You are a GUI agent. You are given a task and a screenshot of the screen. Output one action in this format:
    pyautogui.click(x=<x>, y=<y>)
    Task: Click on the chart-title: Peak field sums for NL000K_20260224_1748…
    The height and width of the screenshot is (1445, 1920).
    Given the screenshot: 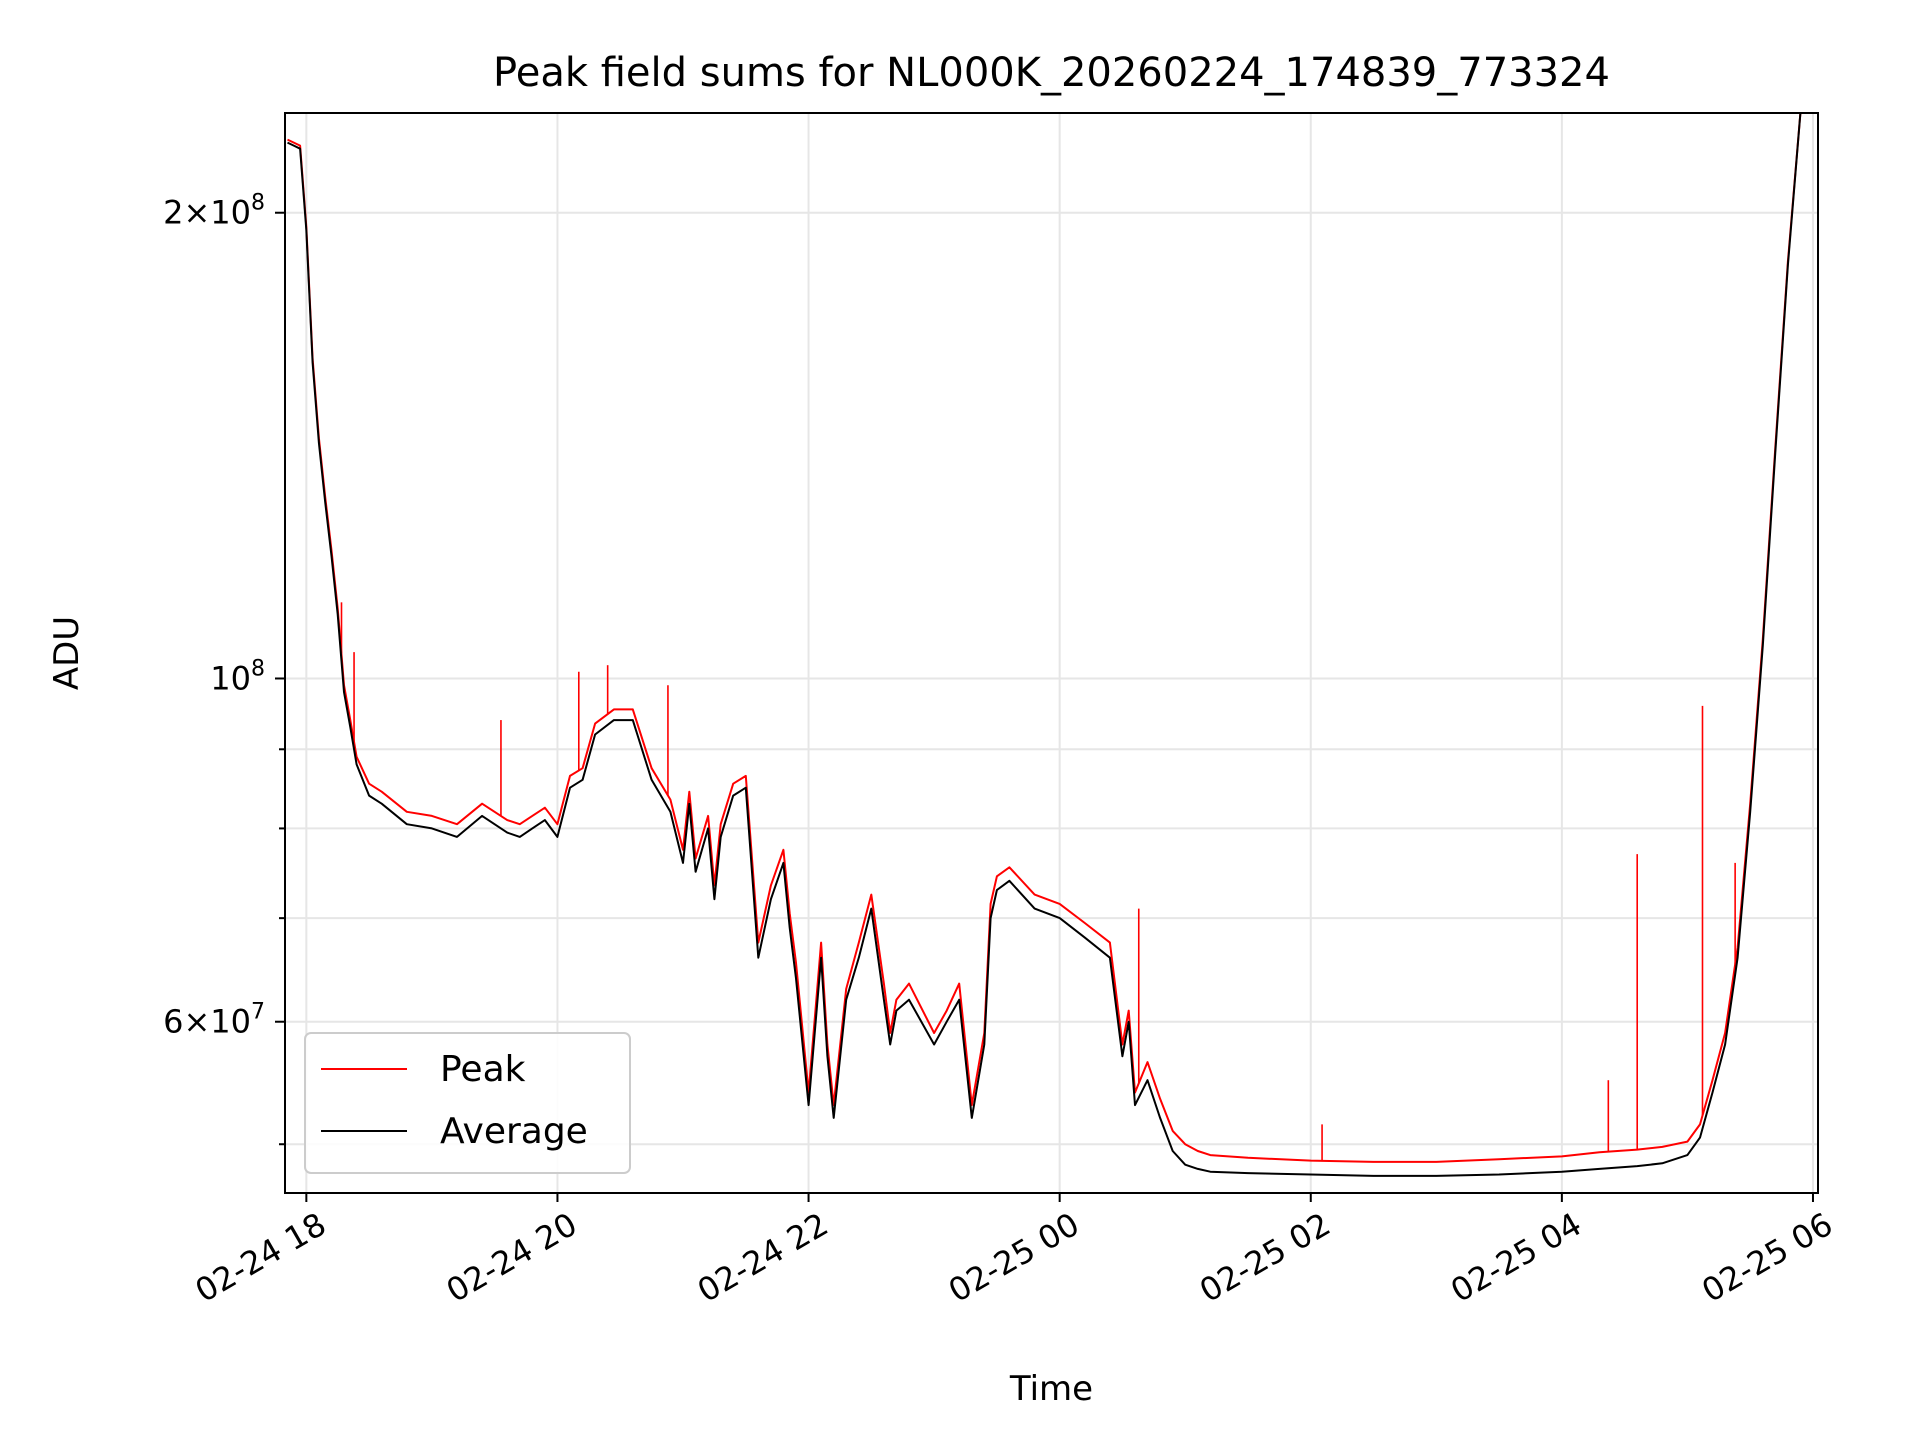 What is the action you would take?
    pyautogui.click(x=1051, y=73)
    